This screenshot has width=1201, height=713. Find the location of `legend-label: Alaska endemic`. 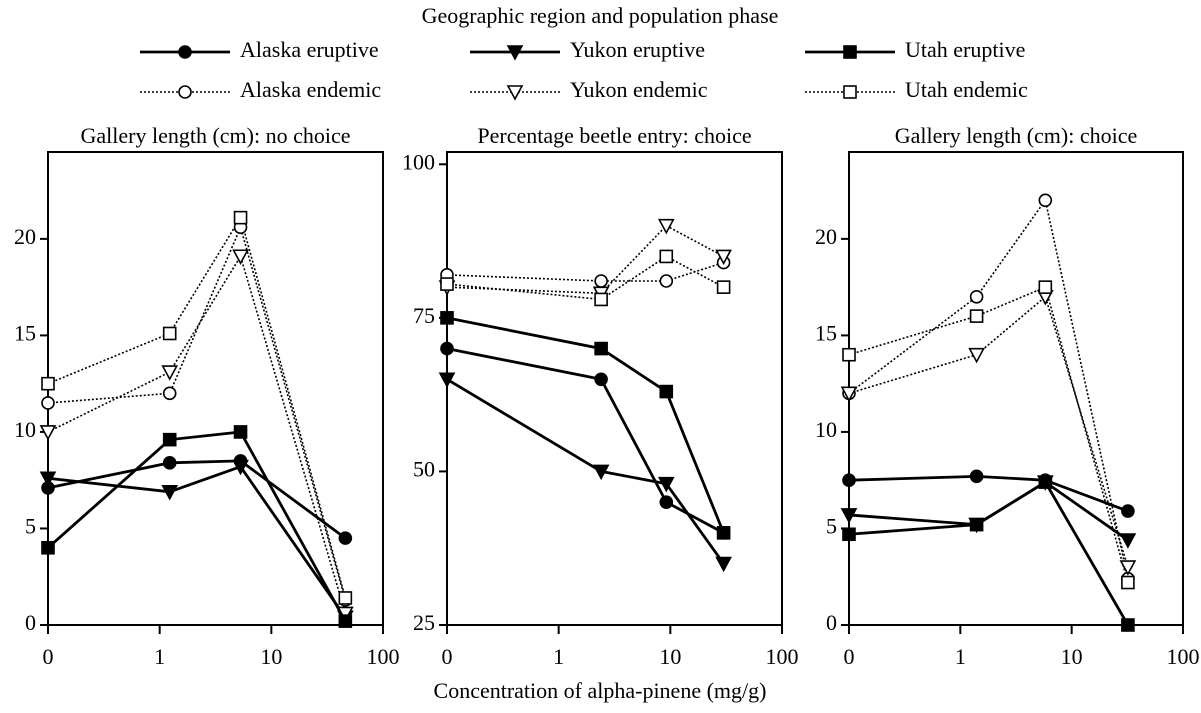

legend-label: Alaska endemic is located at coordinates (310, 89).